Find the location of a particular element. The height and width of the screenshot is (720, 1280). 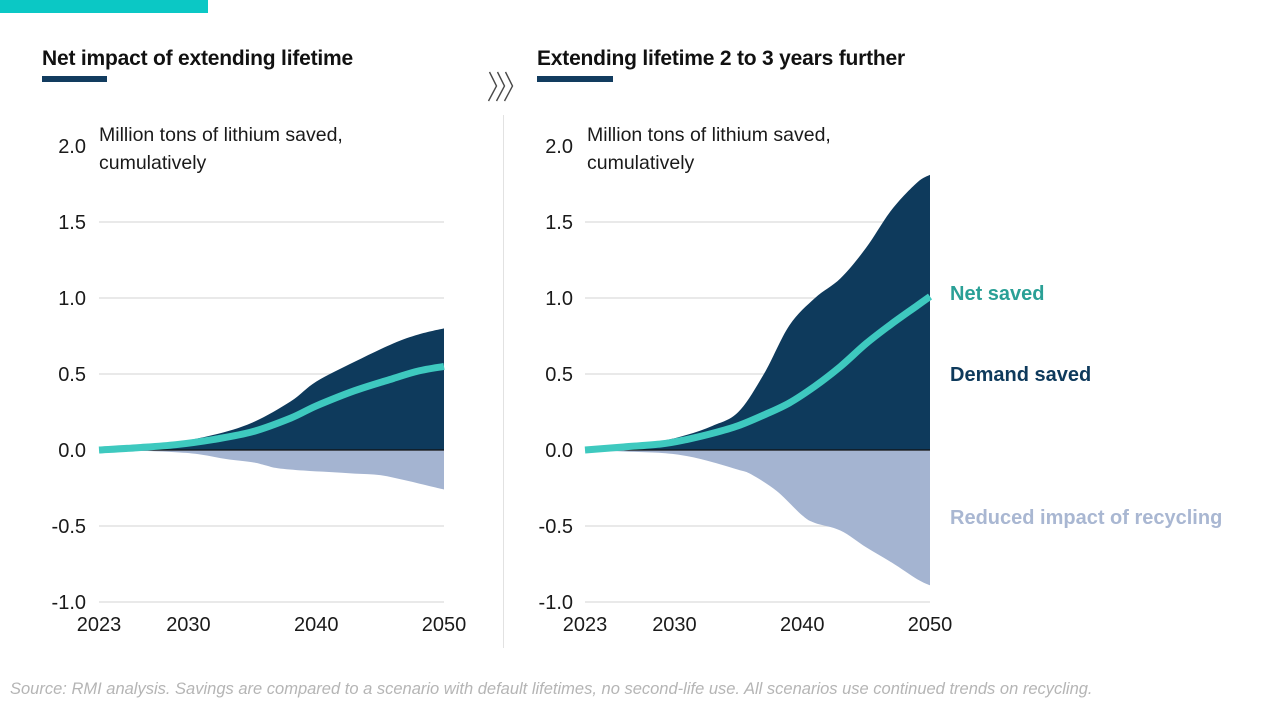

triple-chevron-right-icon is located at coordinates (500, 86).